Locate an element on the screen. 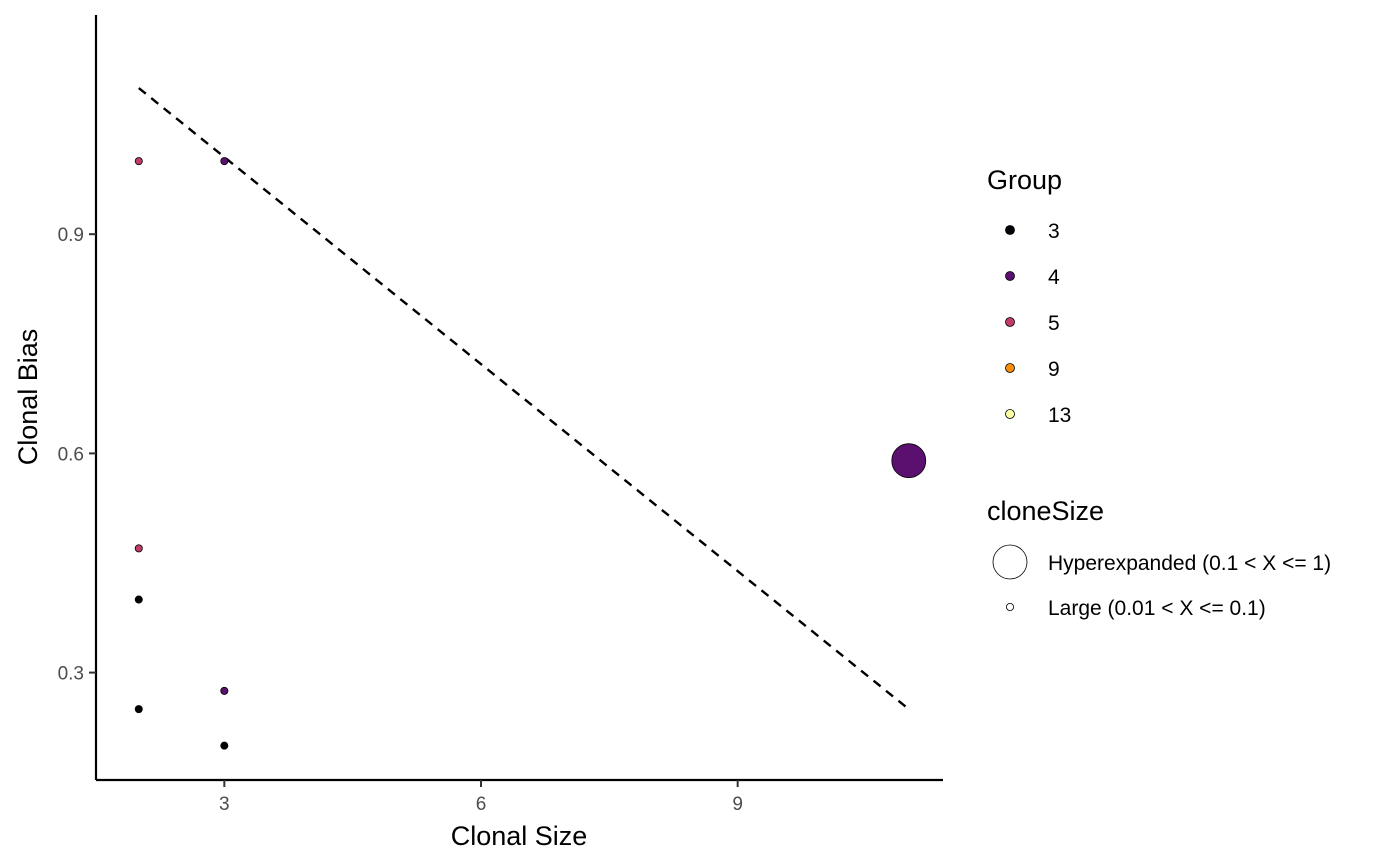  x-tick-label: 9 is located at coordinates (737, 804).